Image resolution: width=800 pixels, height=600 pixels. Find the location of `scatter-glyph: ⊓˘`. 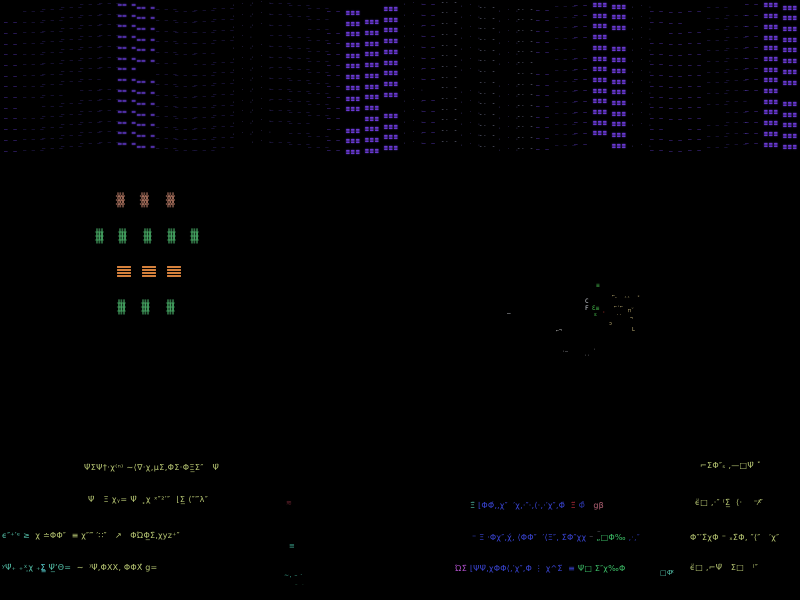

scatter-glyph: ⊓˘ is located at coordinates (631, 311).